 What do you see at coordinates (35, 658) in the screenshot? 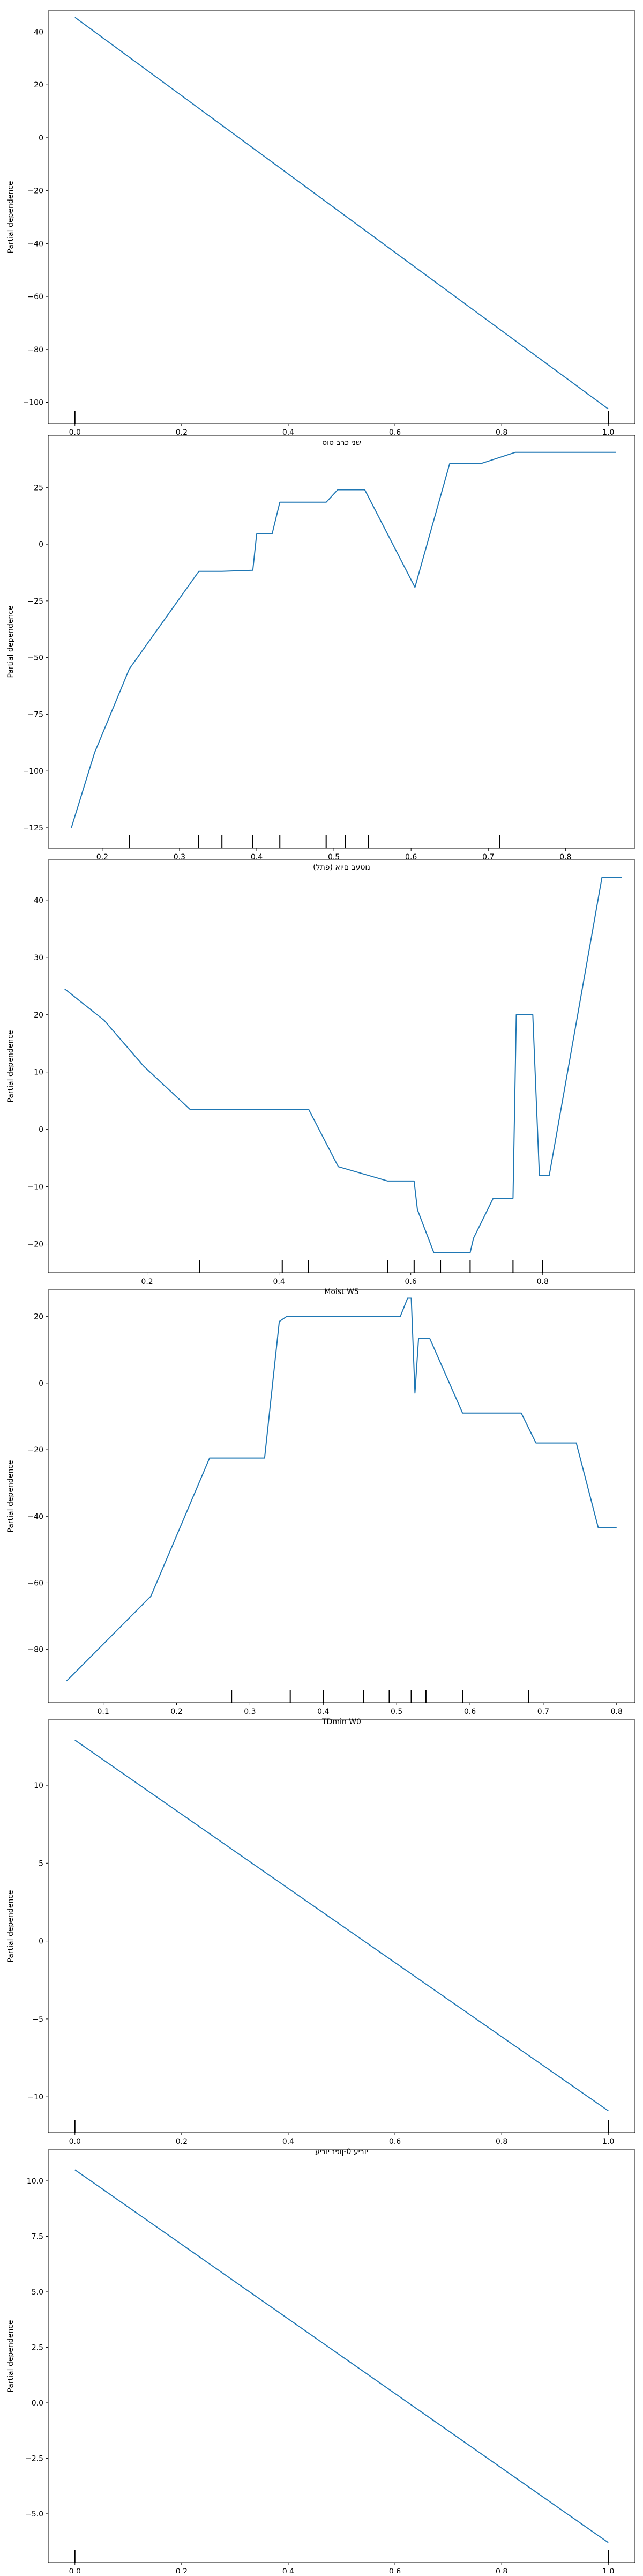
I see `y-tick-label: −50` at bounding box center [35, 658].